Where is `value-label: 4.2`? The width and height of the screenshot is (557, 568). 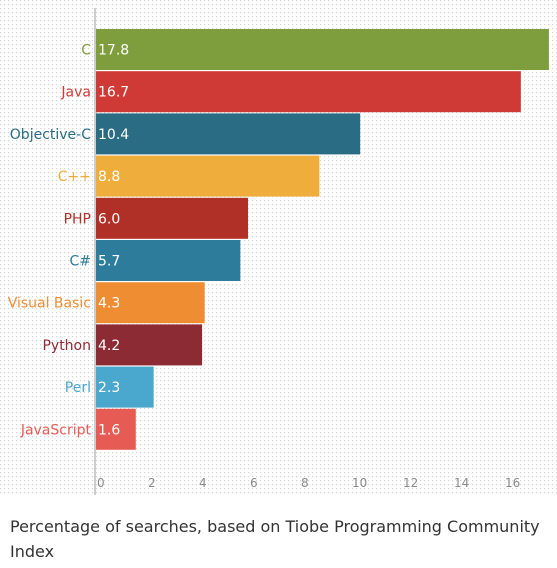
value-label: 4.2 is located at coordinates (109, 346).